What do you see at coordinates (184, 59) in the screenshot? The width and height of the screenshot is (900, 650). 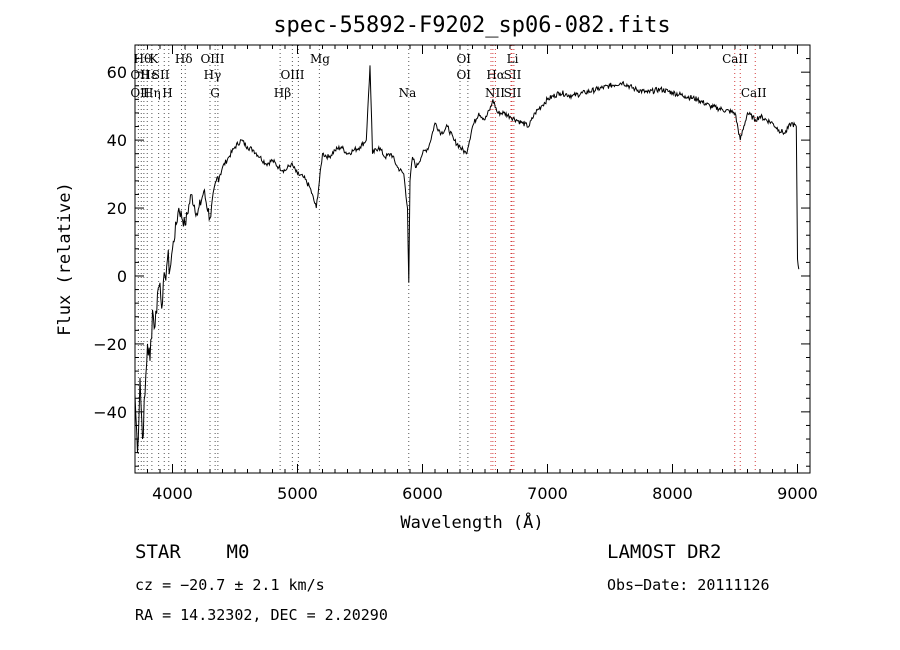 I see `line-label: Hδ` at bounding box center [184, 59].